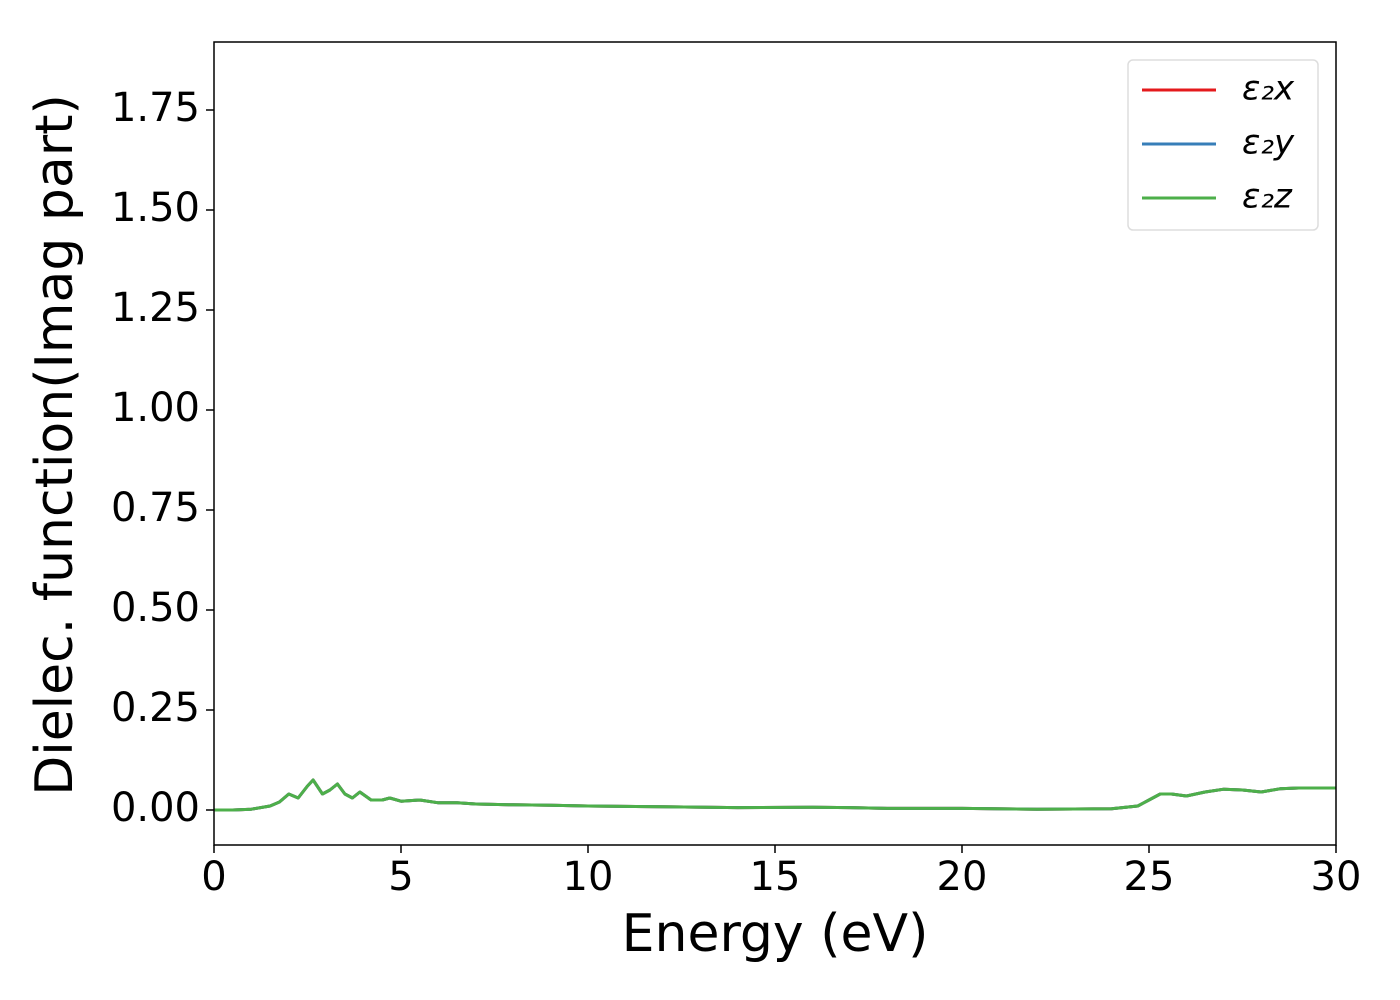  Describe the element at coordinates (775, 877) in the screenshot. I see `x-tick-label: 15` at that location.